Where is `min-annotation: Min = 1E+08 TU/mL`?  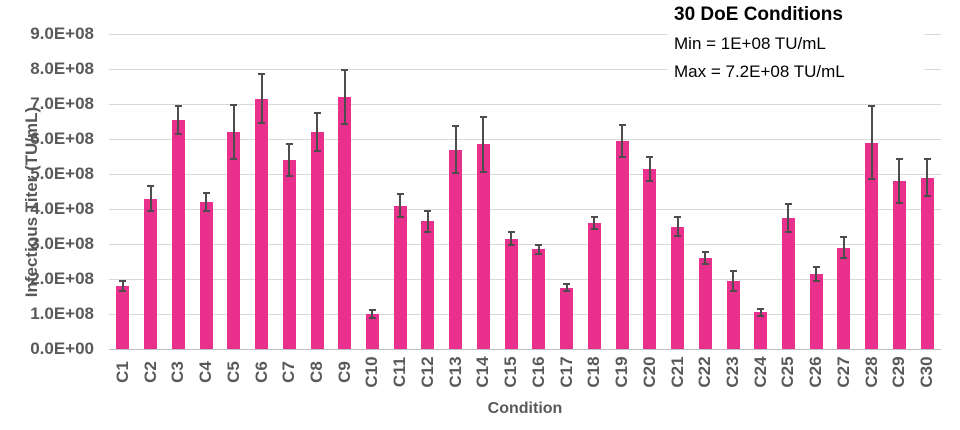 min-annotation: Min = 1E+08 TU/mL is located at coordinates (750, 43).